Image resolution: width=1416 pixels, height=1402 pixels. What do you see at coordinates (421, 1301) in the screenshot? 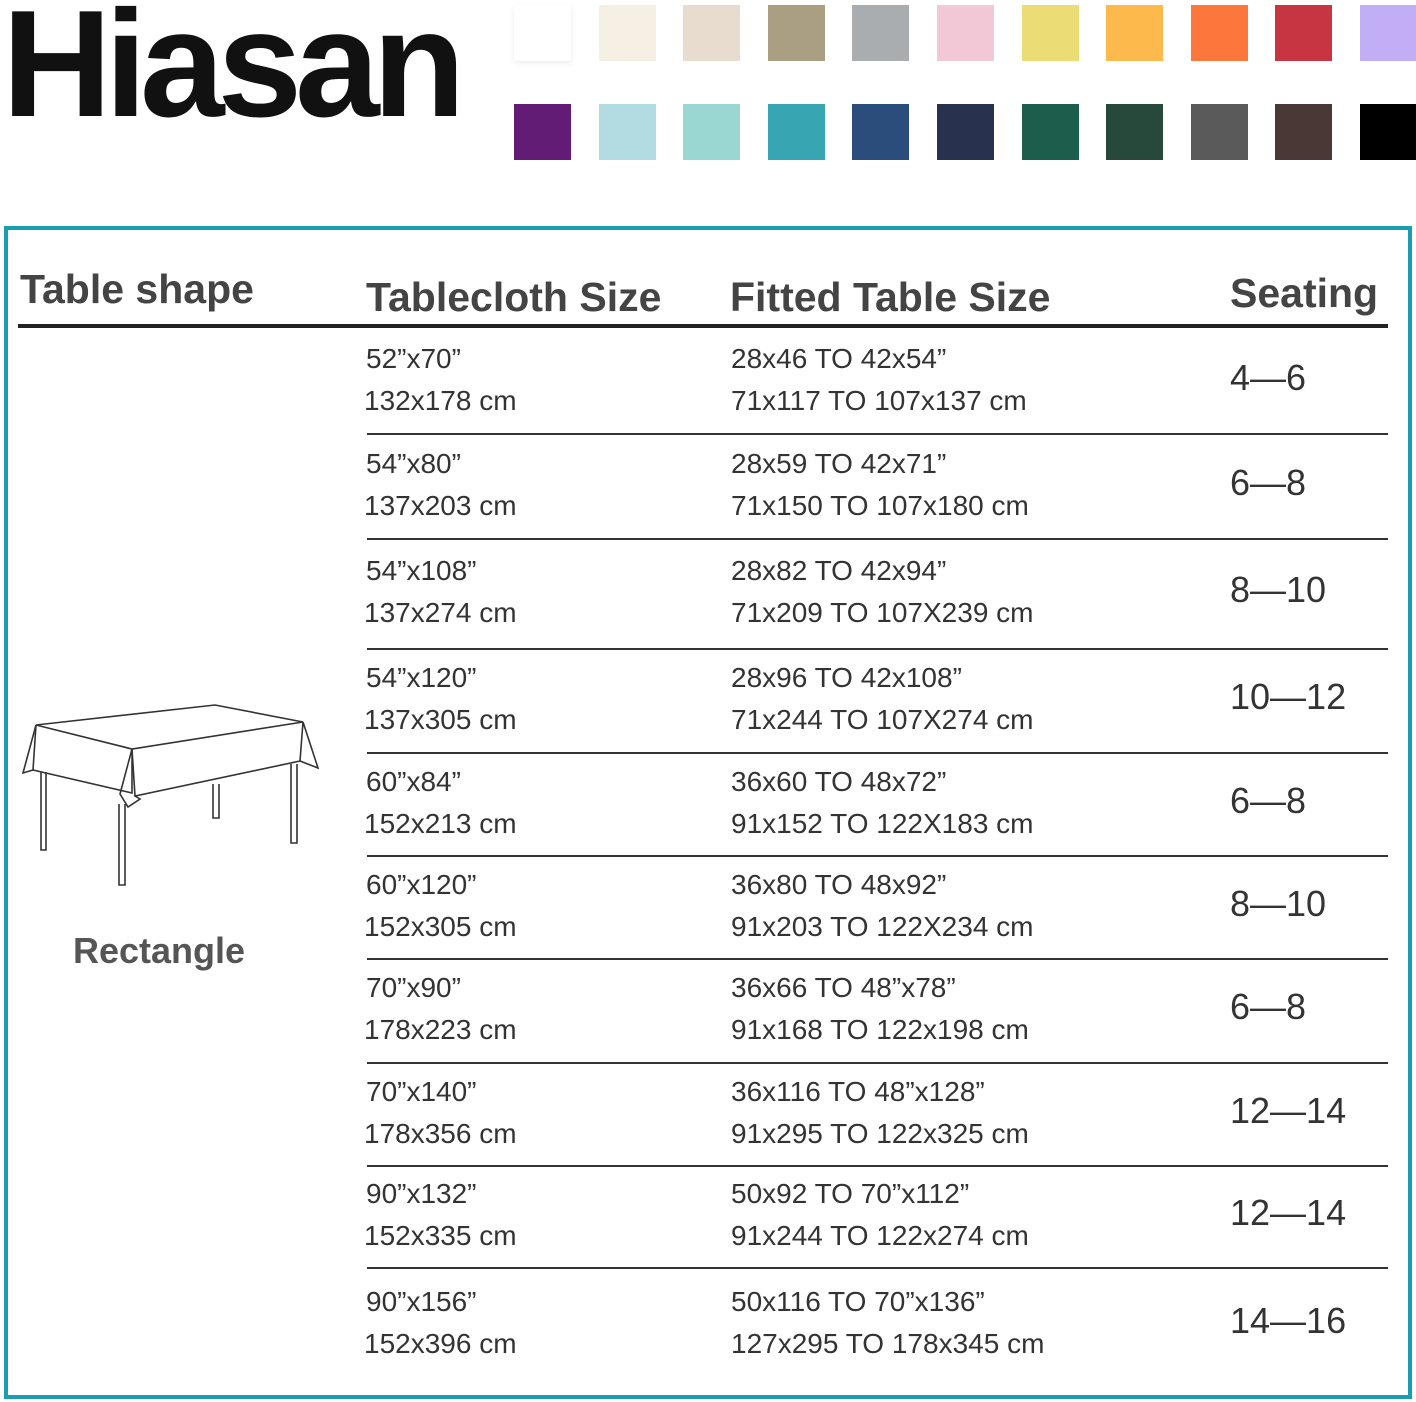
I see `tablecloth-size-inches: 90”x156”` at bounding box center [421, 1301].